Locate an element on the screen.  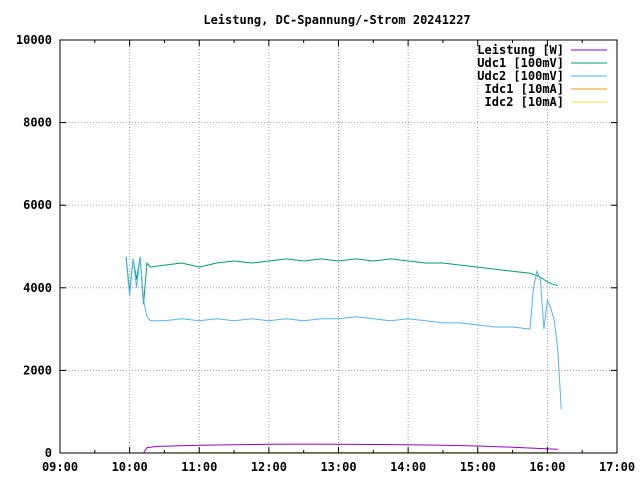
x-tick-label: 15:00 is located at coordinates (478, 467).